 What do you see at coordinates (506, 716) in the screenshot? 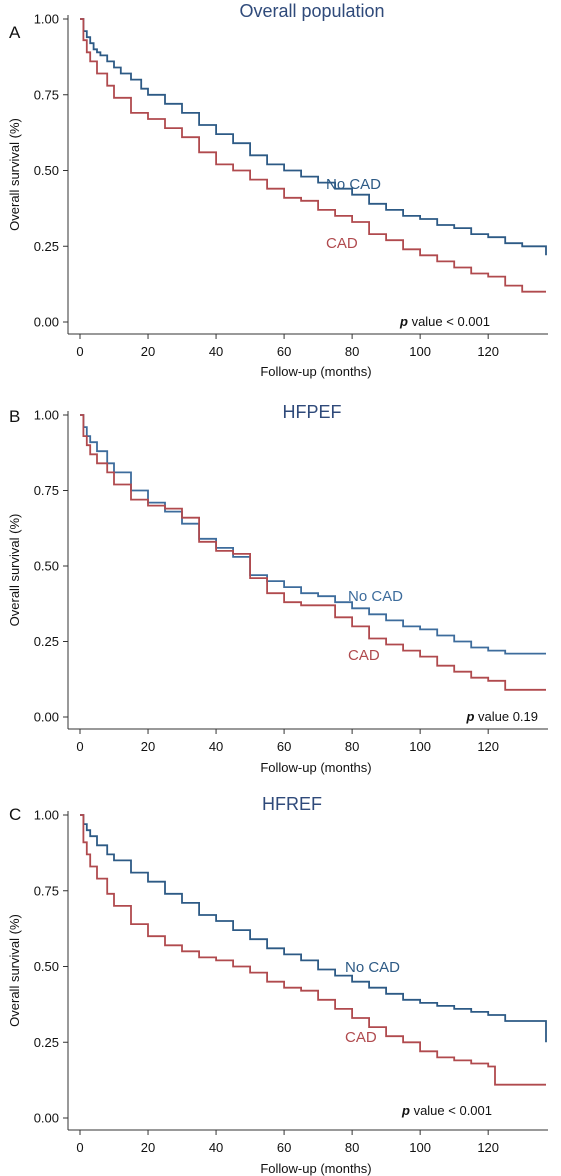
I see `p-value-text: value 0.19` at bounding box center [506, 716].